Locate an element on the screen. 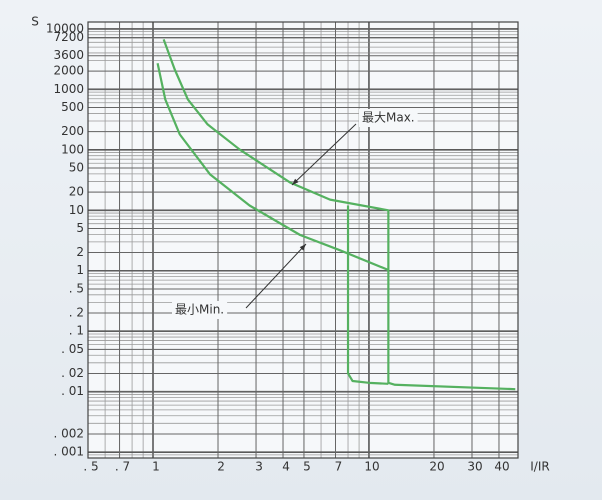 Image resolution: width=602 pixels, height=500 pixels. y-tick-label: 7200 is located at coordinates (68, 37).